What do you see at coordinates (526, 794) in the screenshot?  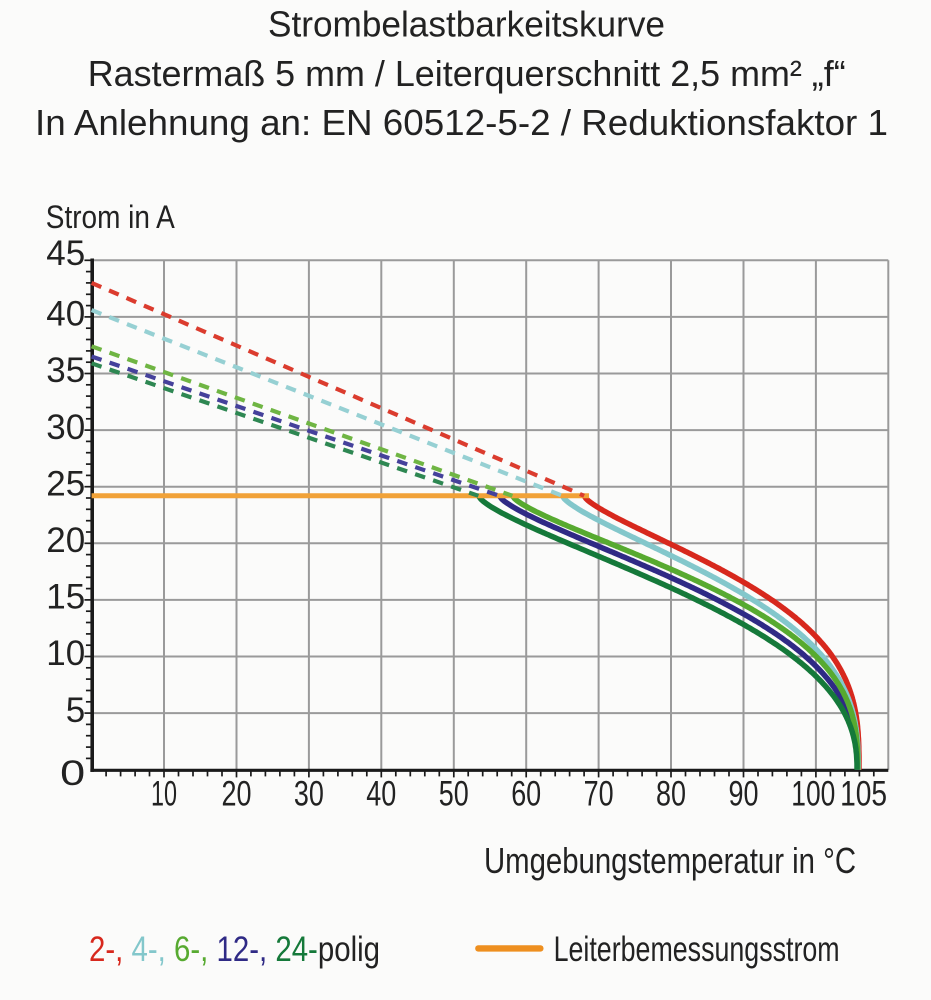 I see `svg-text: 60` at bounding box center [526, 794].